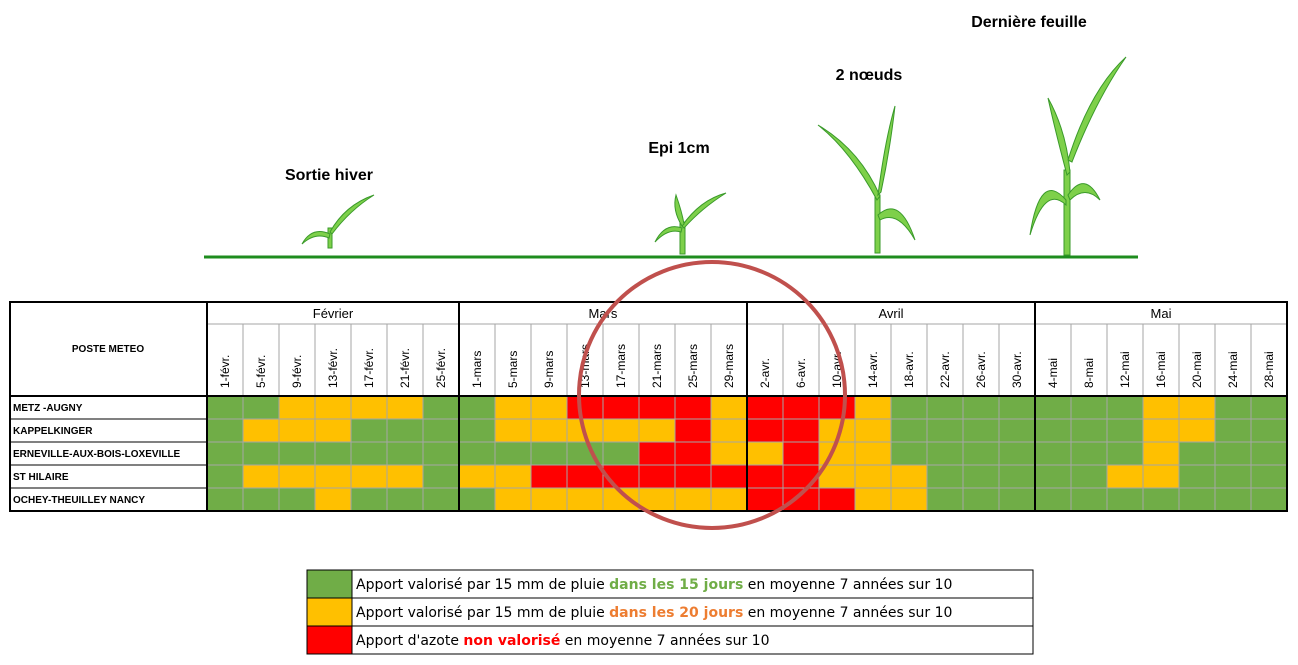 This screenshot has height=665, width=1298. Describe the element at coordinates (621, 366) in the screenshot. I see `date-label: 17-mars` at that location.